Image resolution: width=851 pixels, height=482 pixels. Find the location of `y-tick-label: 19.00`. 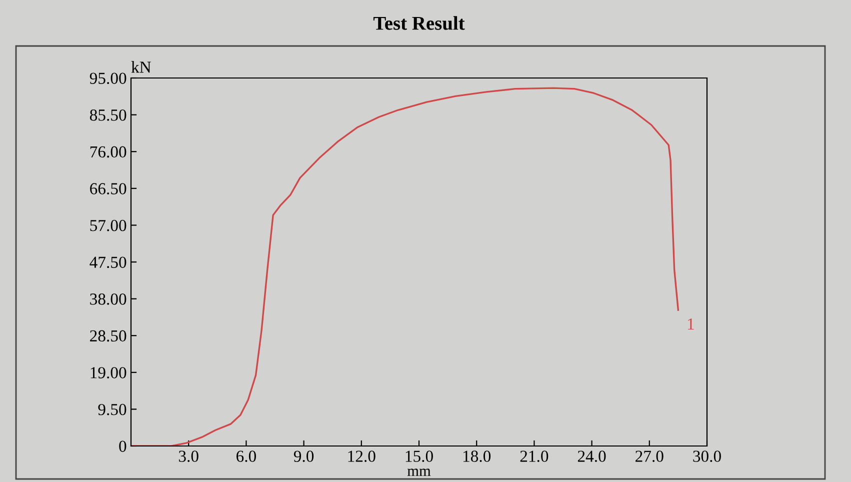

y-tick-label: 19.00 is located at coordinates (108, 372).